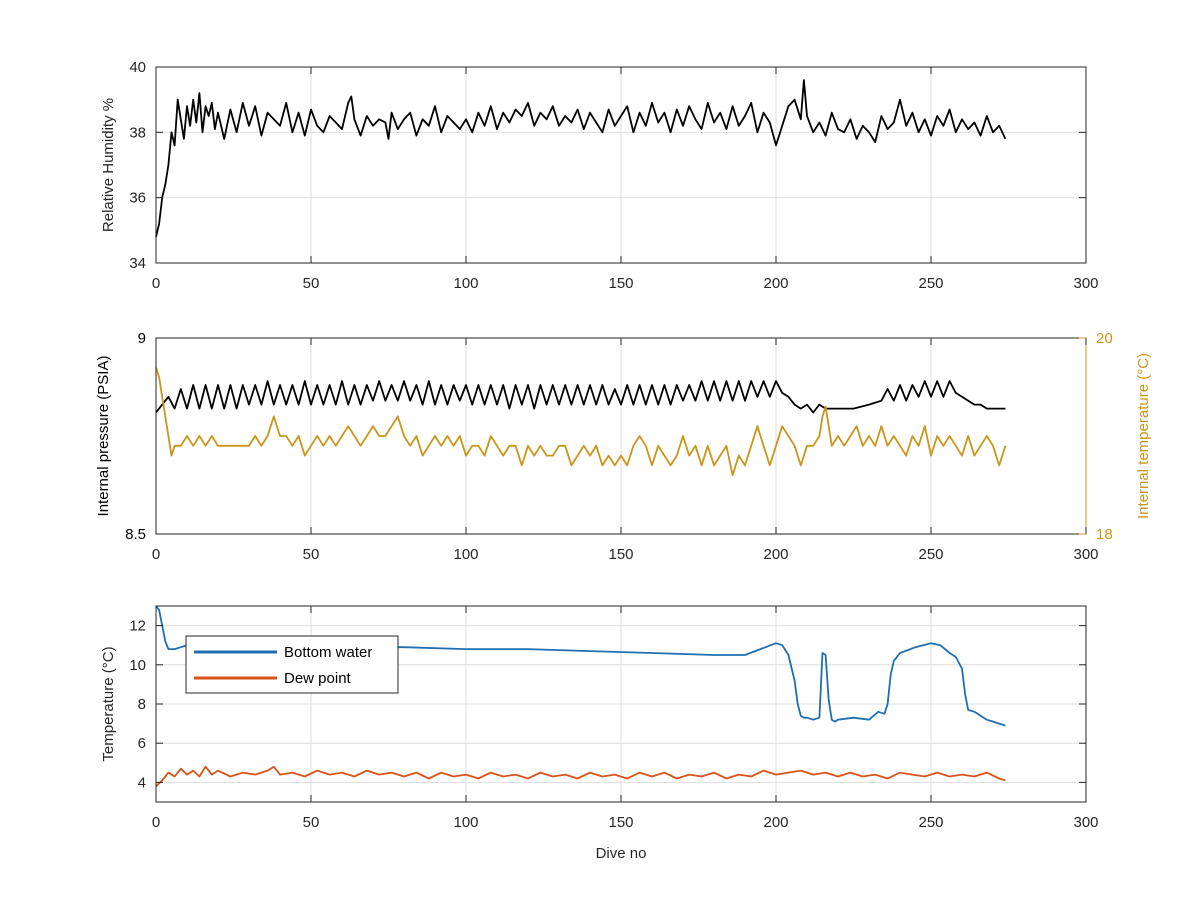 The width and height of the screenshot is (1200, 900). What do you see at coordinates (580, 696) in the screenshot?
I see `temperature-series-layer` at bounding box center [580, 696].